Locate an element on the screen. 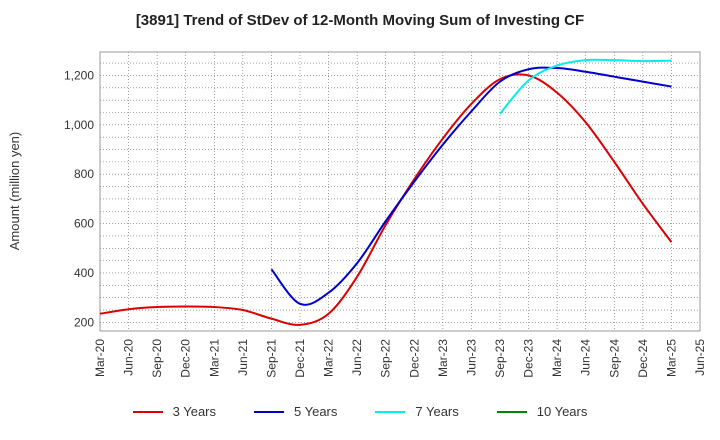  legend-swatch-10-years is located at coordinates (511, 411).